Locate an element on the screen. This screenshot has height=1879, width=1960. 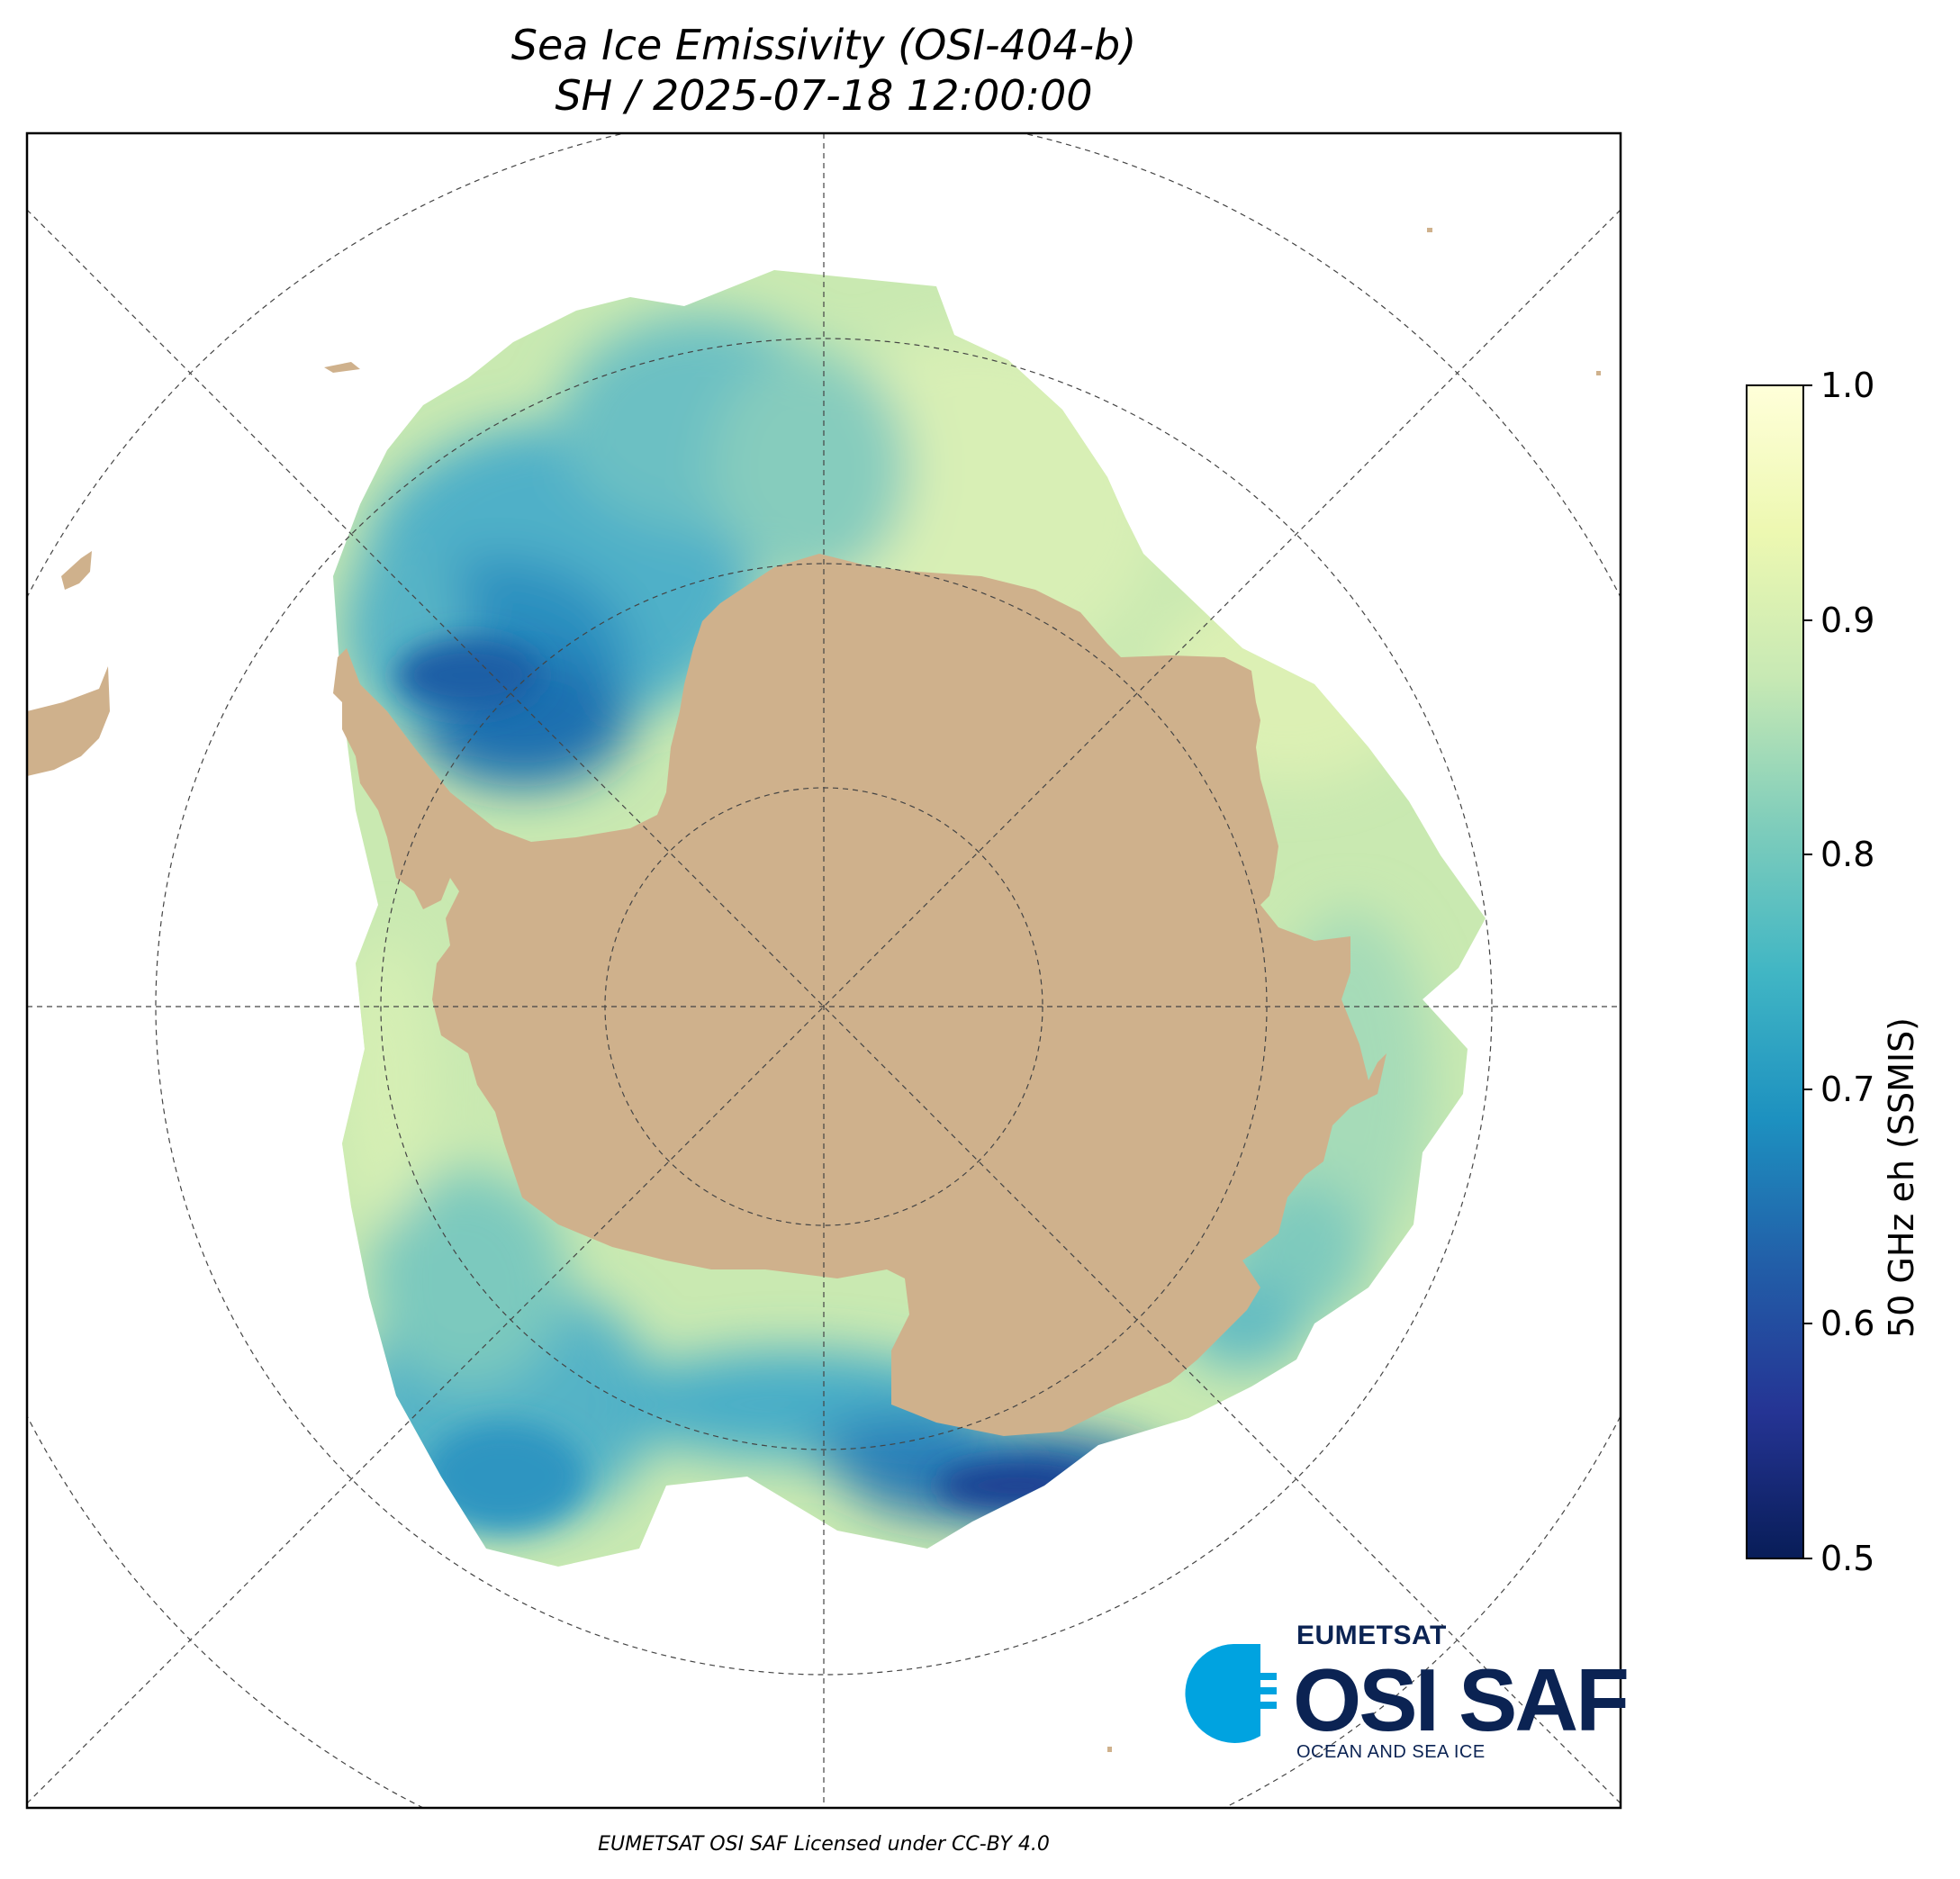
logo-tagline: OCEAN AND SEA ICE is located at coordinates (1391, 1752).